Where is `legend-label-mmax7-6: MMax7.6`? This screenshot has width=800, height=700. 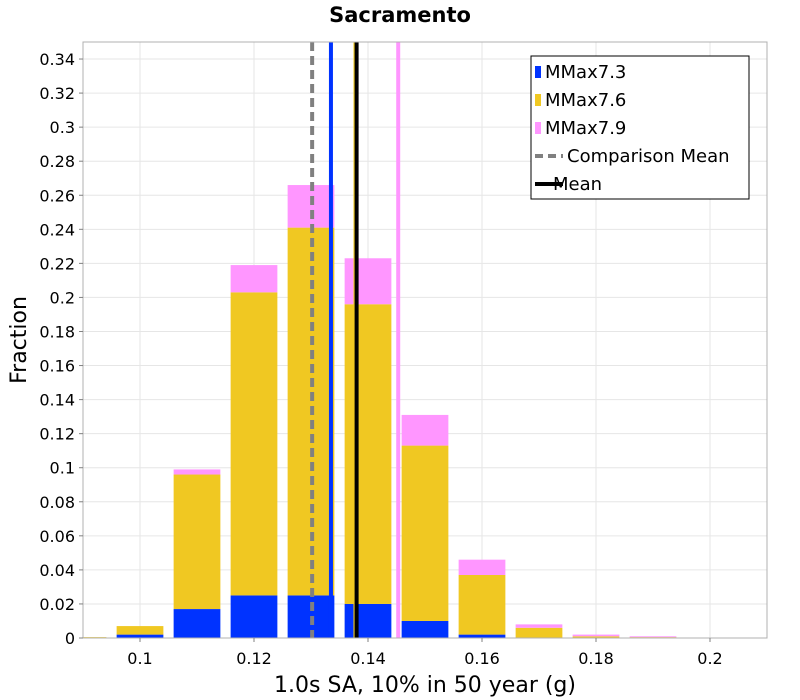 legend-label-mmax7-6: MMax7.6 is located at coordinates (585, 100).